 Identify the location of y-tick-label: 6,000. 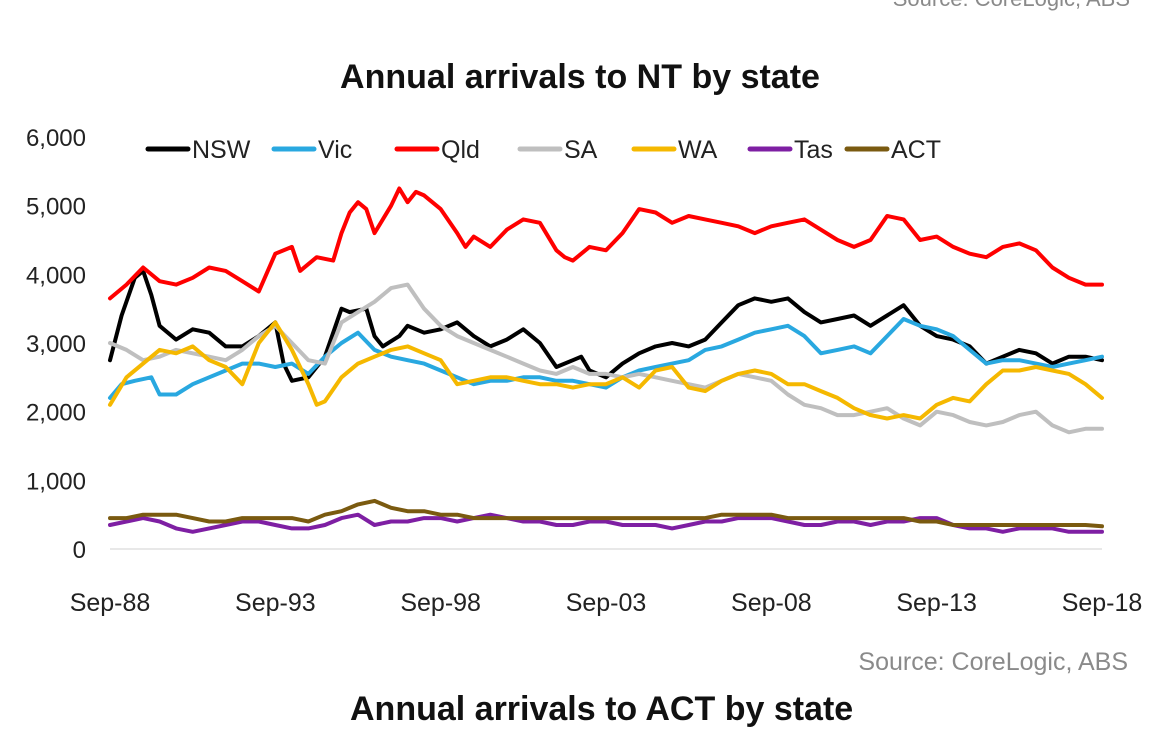
(56, 138).